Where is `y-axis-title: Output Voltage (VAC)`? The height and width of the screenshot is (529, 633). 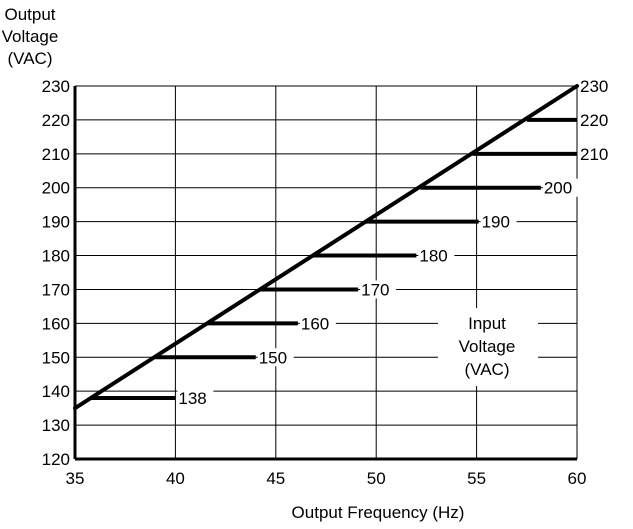 y-axis-title: Output Voltage (VAC) is located at coordinates (30, 36).